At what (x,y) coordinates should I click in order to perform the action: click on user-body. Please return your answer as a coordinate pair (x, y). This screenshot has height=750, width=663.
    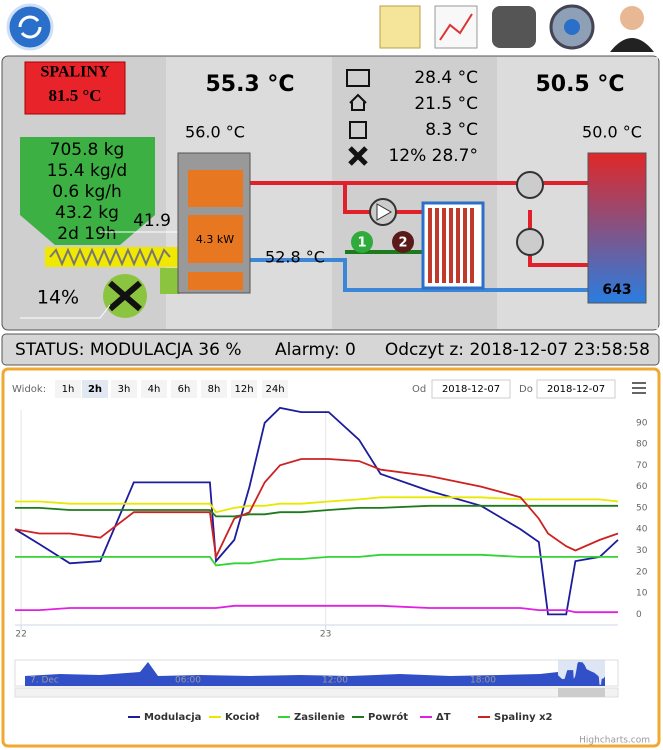
    Looking at the image, I should click on (632, 45).